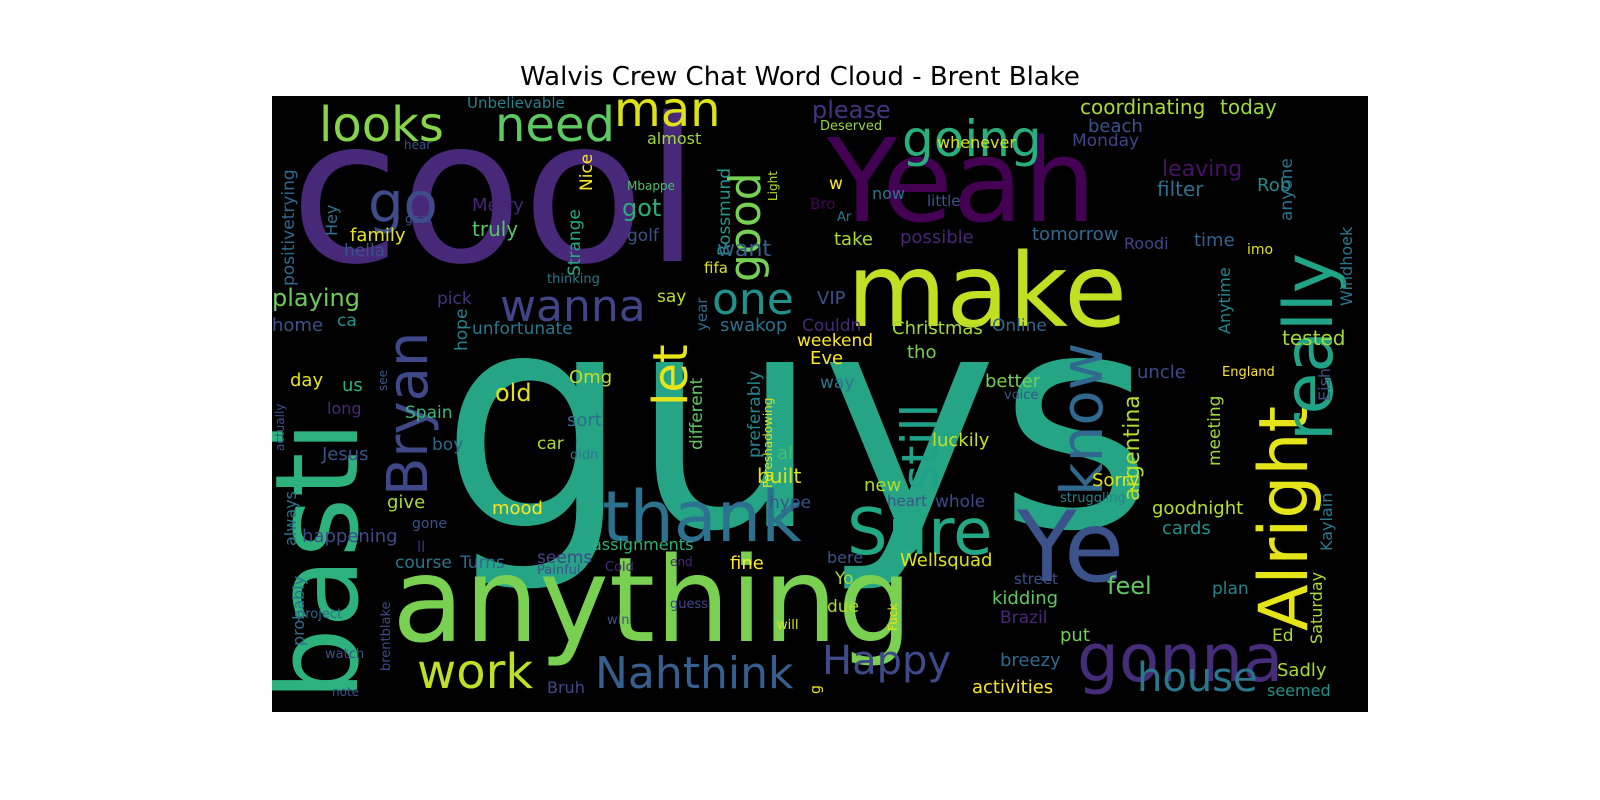  What do you see at coordinates (844, 217) in the screenshot?
I see `cloud-word-ar: Ar` at bounding box center [844, 217].